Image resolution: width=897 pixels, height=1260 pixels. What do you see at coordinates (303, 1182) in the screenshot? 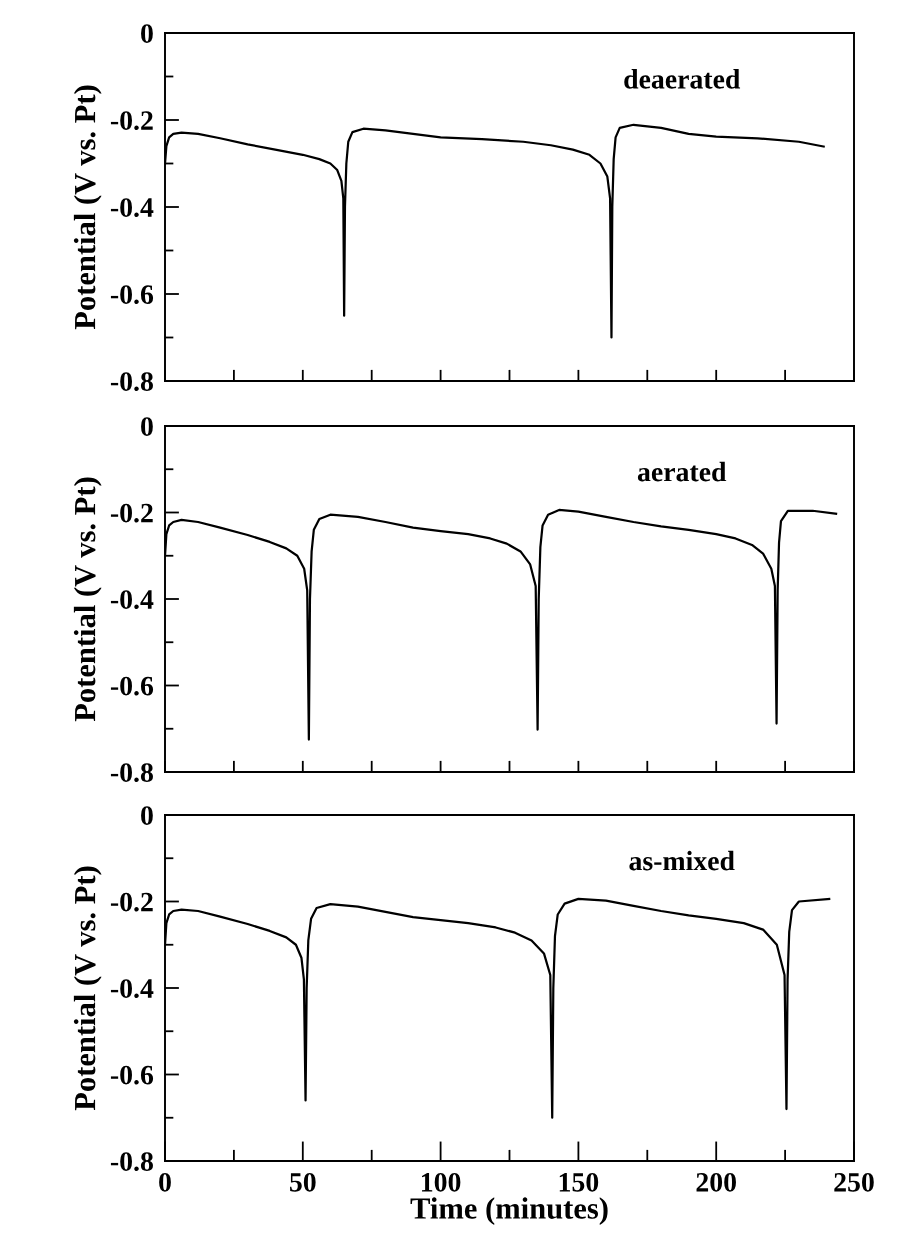
I see `x-tick-label: 50` at bounding box center [303, 1182].